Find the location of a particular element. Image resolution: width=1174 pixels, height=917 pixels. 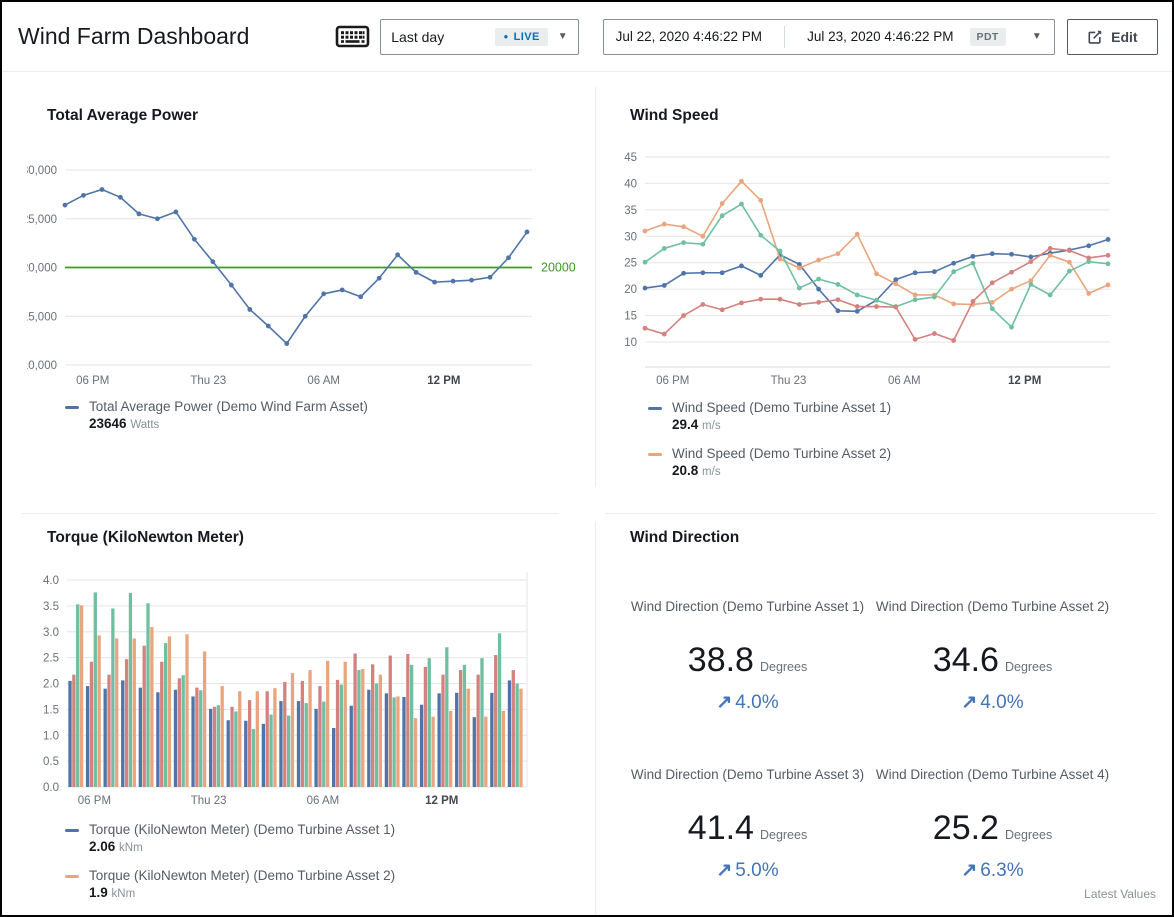

svg-text: 30 is located at coordinates (630, 237).